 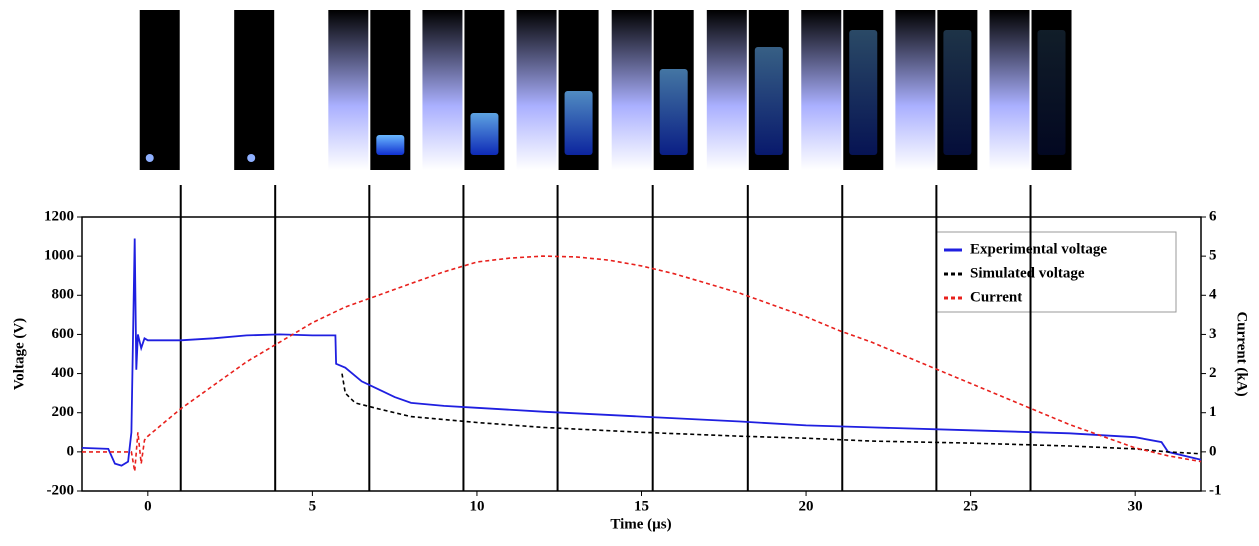 What do you see at coordinates (1038, 249) in the screenshot?
I see `legend-label: Experimental voltage` at bounding box center [1038, 249].